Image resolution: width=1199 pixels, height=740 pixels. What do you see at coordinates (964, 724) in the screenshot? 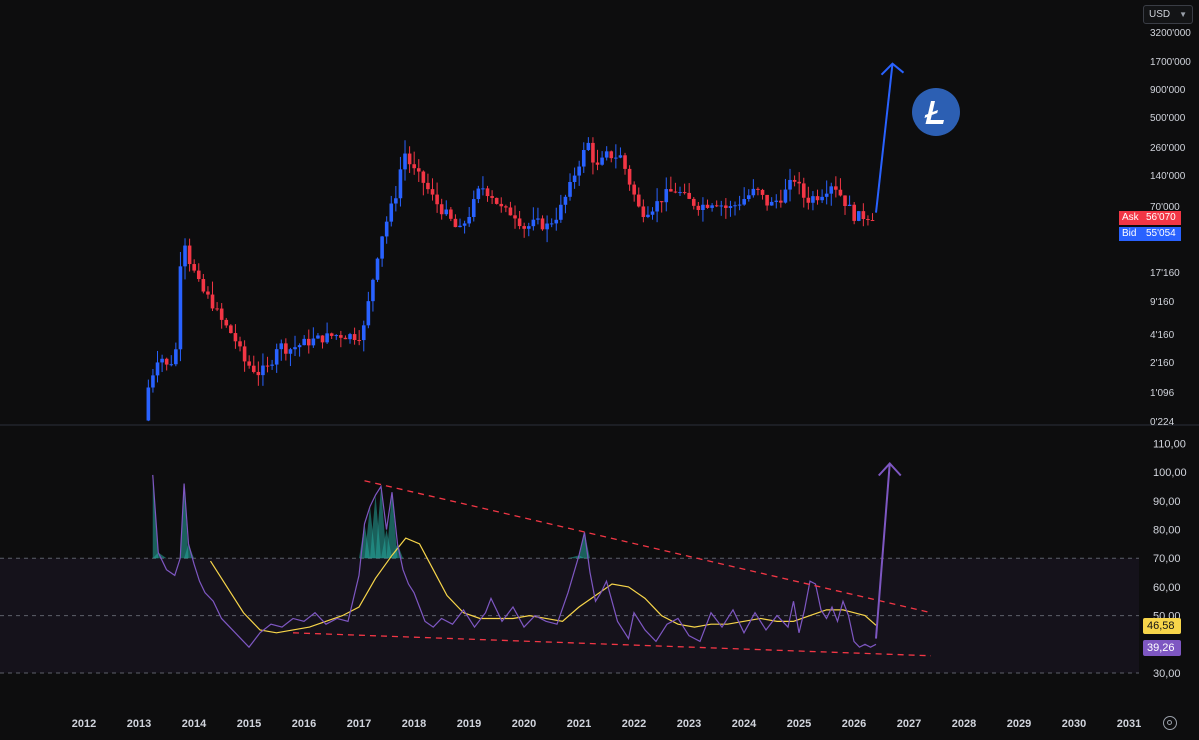
I see `x-tick-label: 2028` at bounding box center [964, 724].